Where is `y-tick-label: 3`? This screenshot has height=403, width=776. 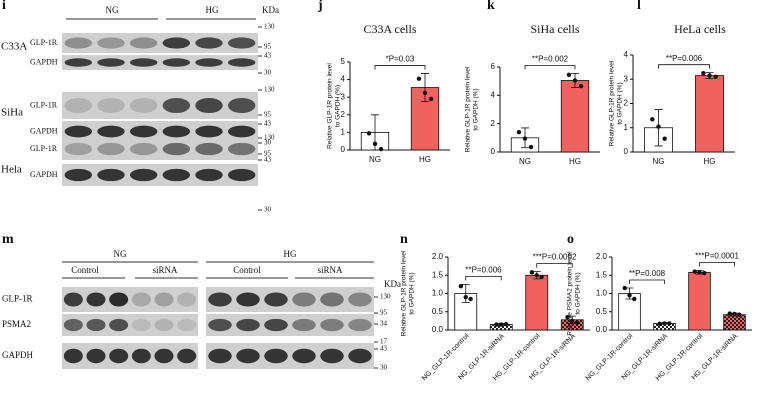
y-tick-label: 3 is located at coordinates (343, 96).